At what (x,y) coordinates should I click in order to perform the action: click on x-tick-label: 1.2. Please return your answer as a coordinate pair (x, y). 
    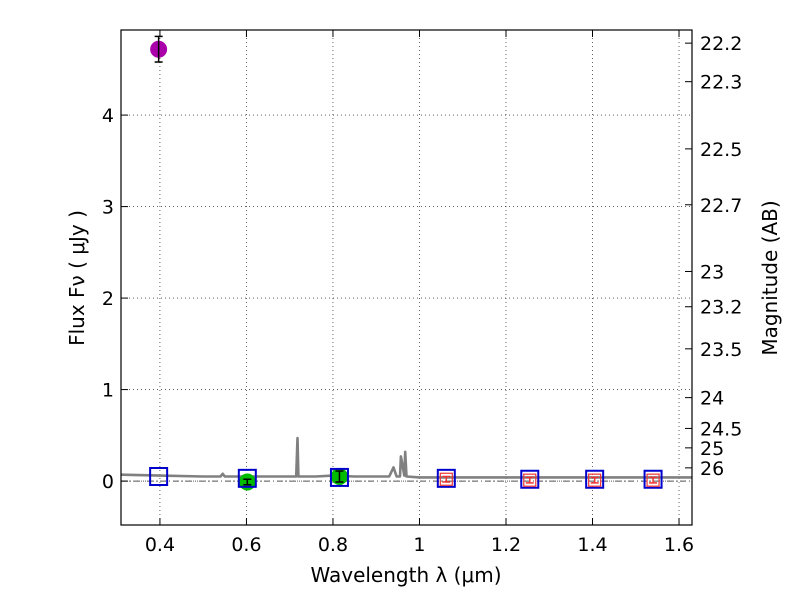
    Looking at the image, I should click on (506, 545).